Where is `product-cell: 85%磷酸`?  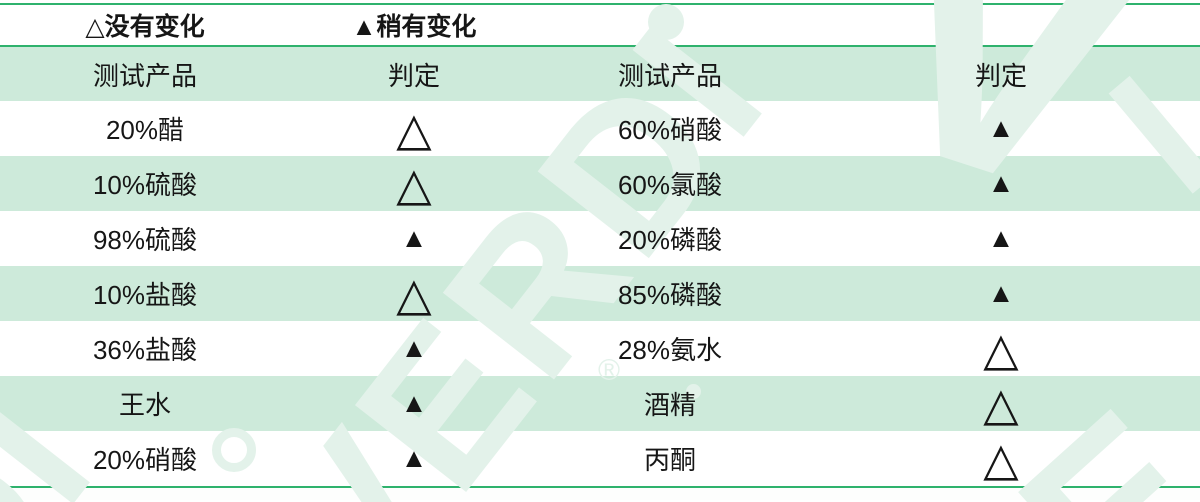
product-cell: 85%磷酸 is located at coordinates (670, 293).